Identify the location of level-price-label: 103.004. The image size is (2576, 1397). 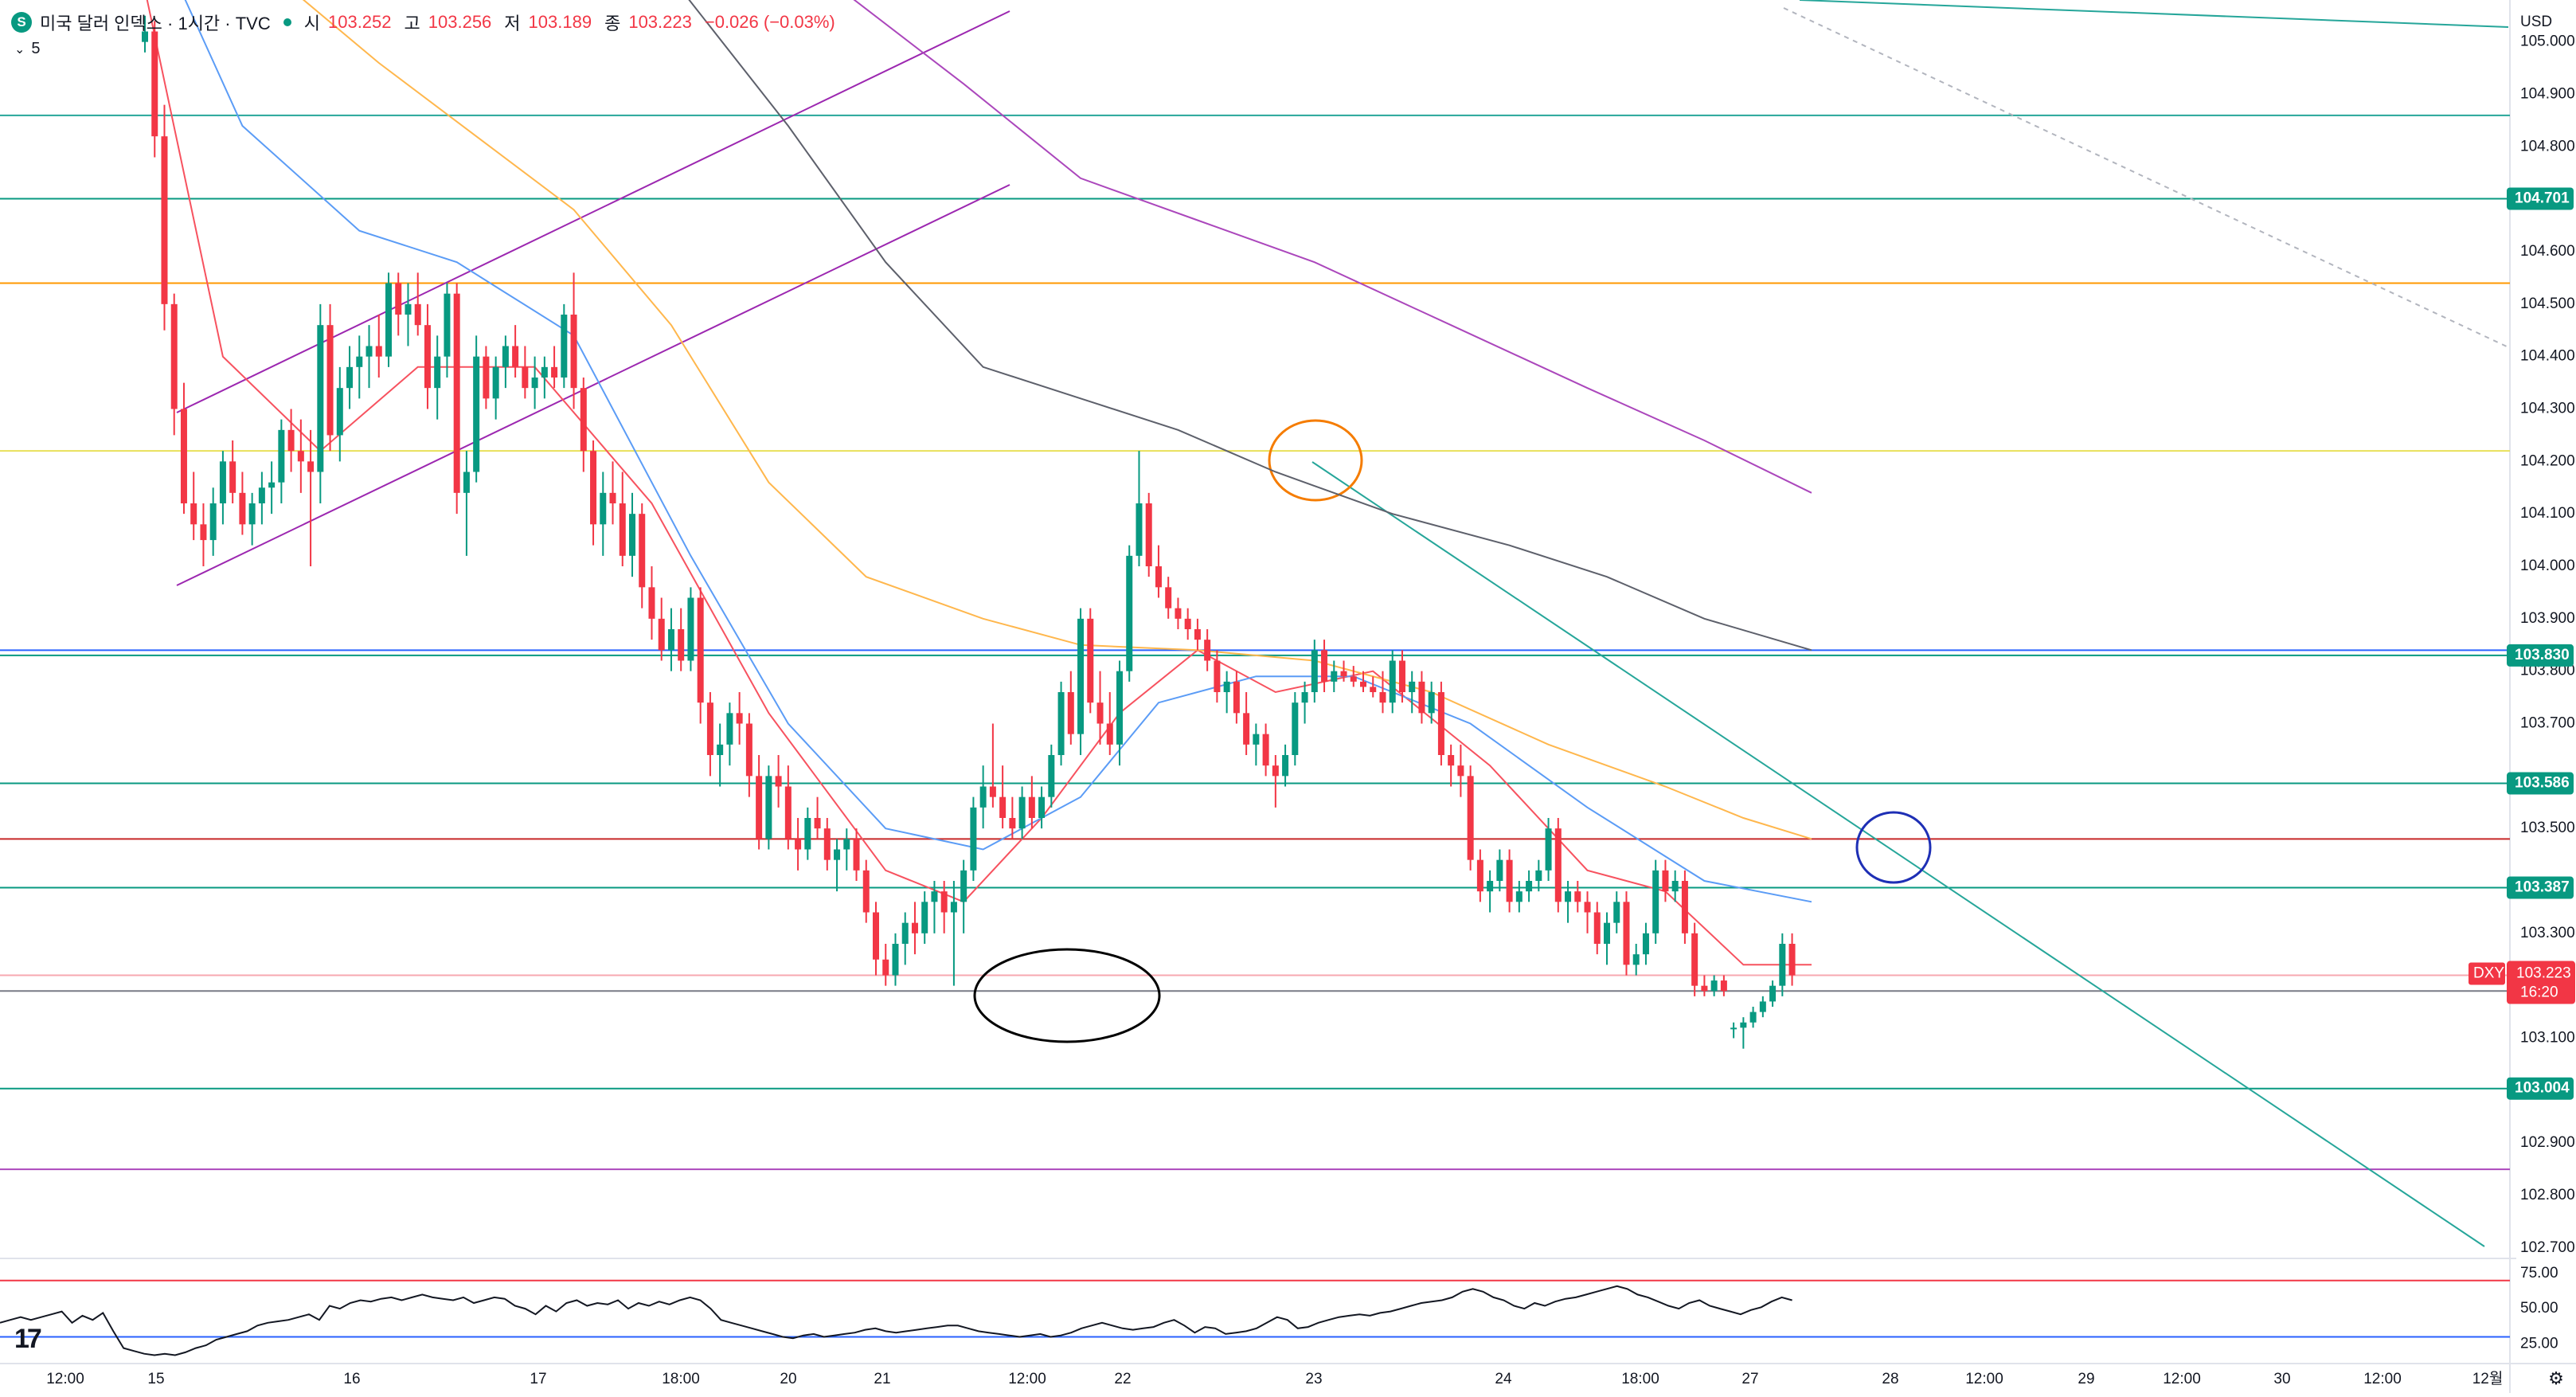
(2542, 1088).